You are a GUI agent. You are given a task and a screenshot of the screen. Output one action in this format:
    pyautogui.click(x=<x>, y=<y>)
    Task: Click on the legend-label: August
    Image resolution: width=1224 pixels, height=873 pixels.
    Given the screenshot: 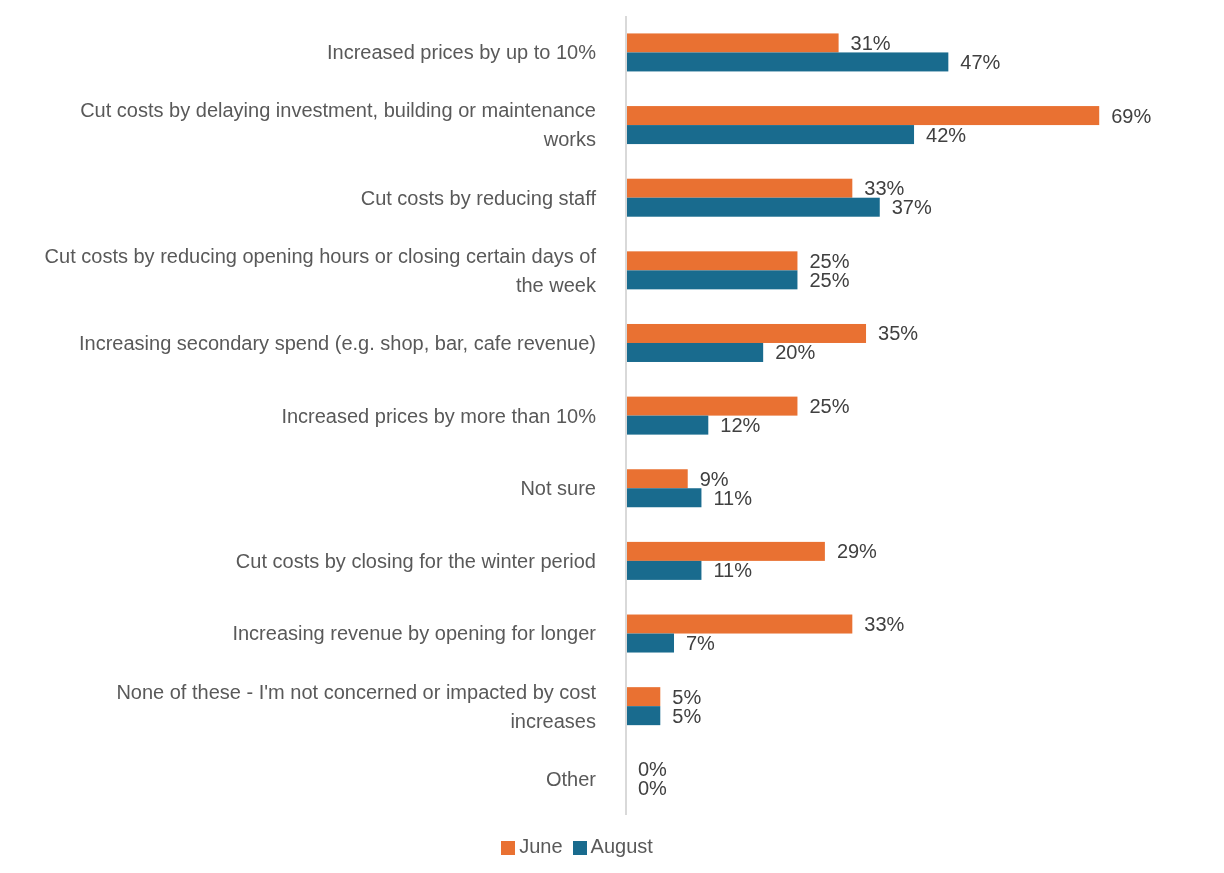 What is the action you would take?
    pyautogui.click(x=621, y=846)
    